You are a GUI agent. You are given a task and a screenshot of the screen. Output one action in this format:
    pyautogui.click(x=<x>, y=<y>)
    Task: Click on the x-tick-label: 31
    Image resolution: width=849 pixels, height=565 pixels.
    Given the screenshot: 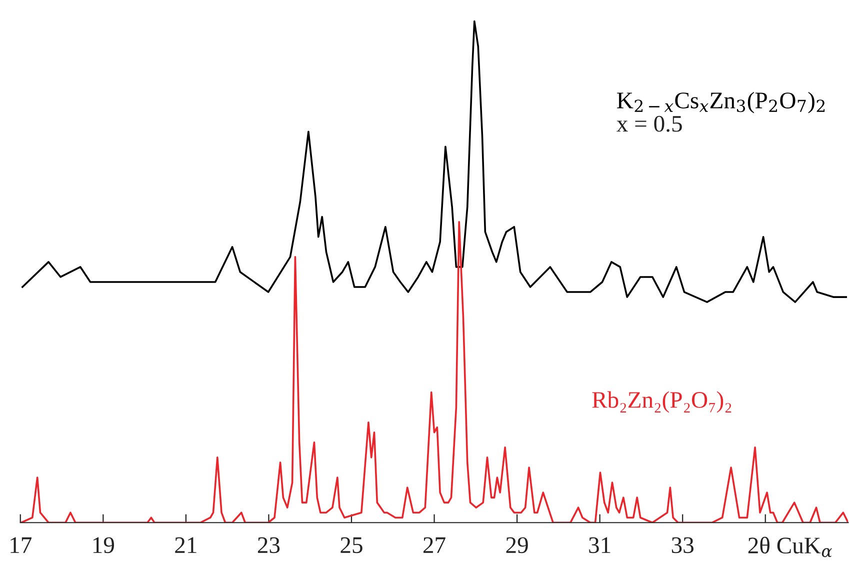 What is the action you would take?
    pyautogui.click(x=599, y=545)
    